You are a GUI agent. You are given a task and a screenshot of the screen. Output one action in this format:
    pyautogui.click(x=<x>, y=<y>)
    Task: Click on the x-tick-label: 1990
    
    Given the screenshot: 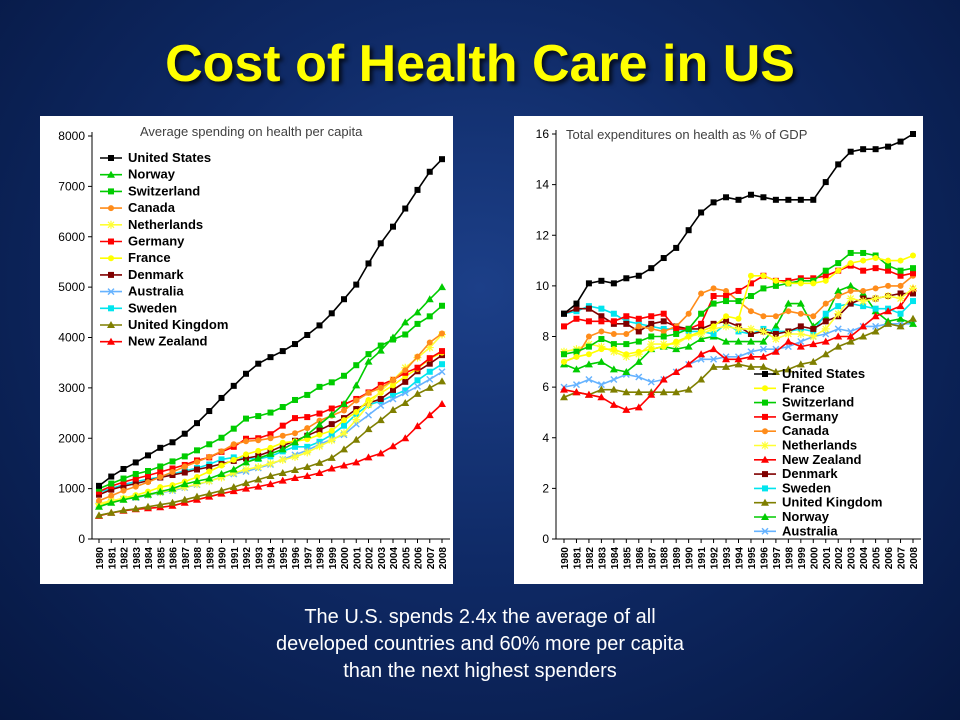 What is the action you would take?
    pyautogui.click(x=223, y=558)
    